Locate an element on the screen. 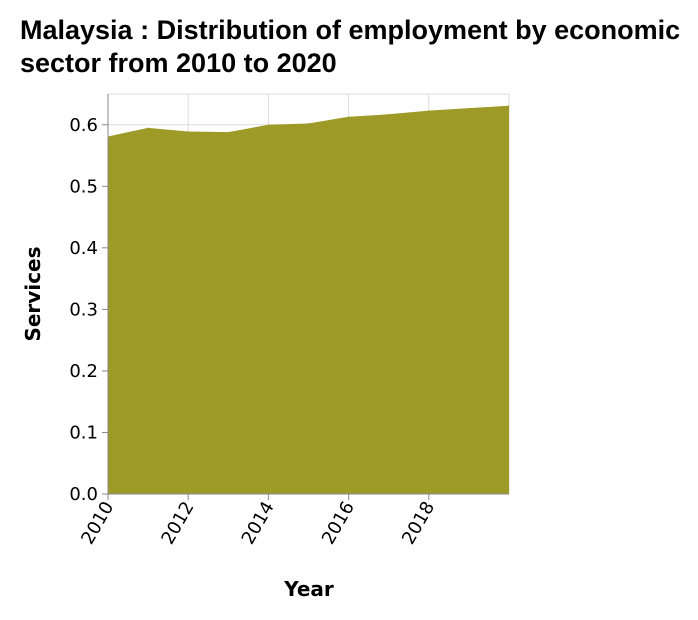  x-tick-label: 2014 is located at coordinates (258, 523).